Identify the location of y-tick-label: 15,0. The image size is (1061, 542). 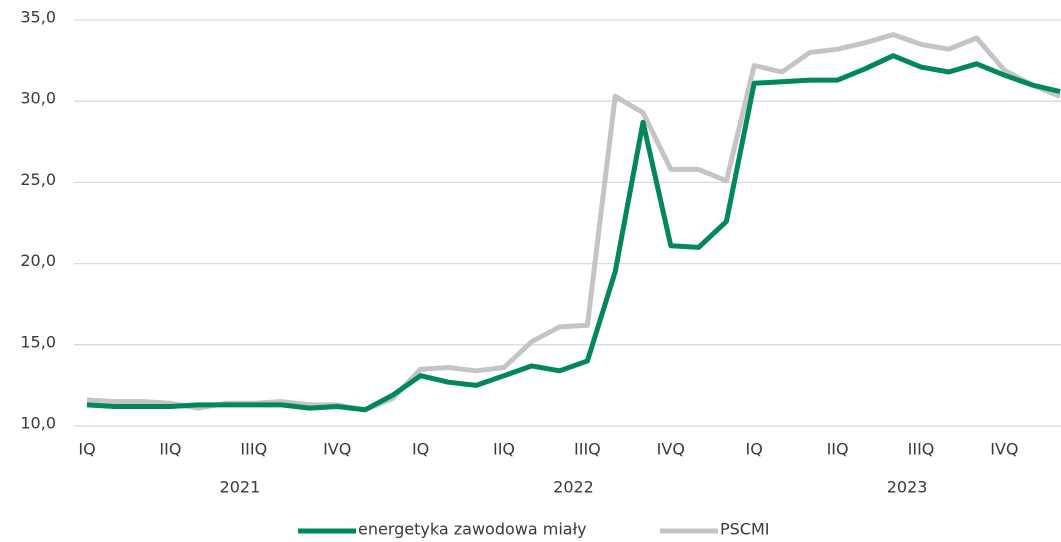
(38, 341).